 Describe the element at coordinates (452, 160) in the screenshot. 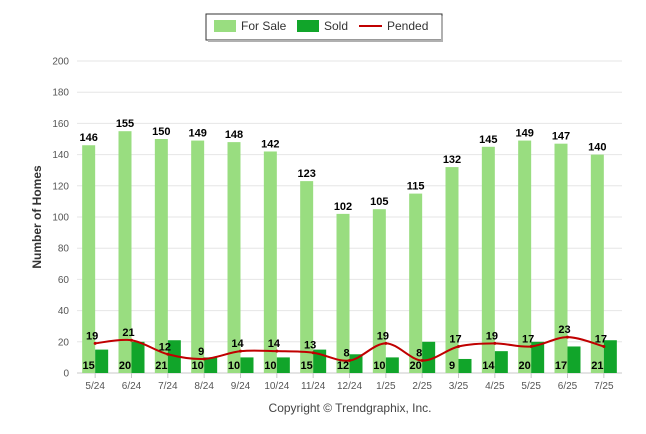

I see `data-label-for-sale: 132` at that location.